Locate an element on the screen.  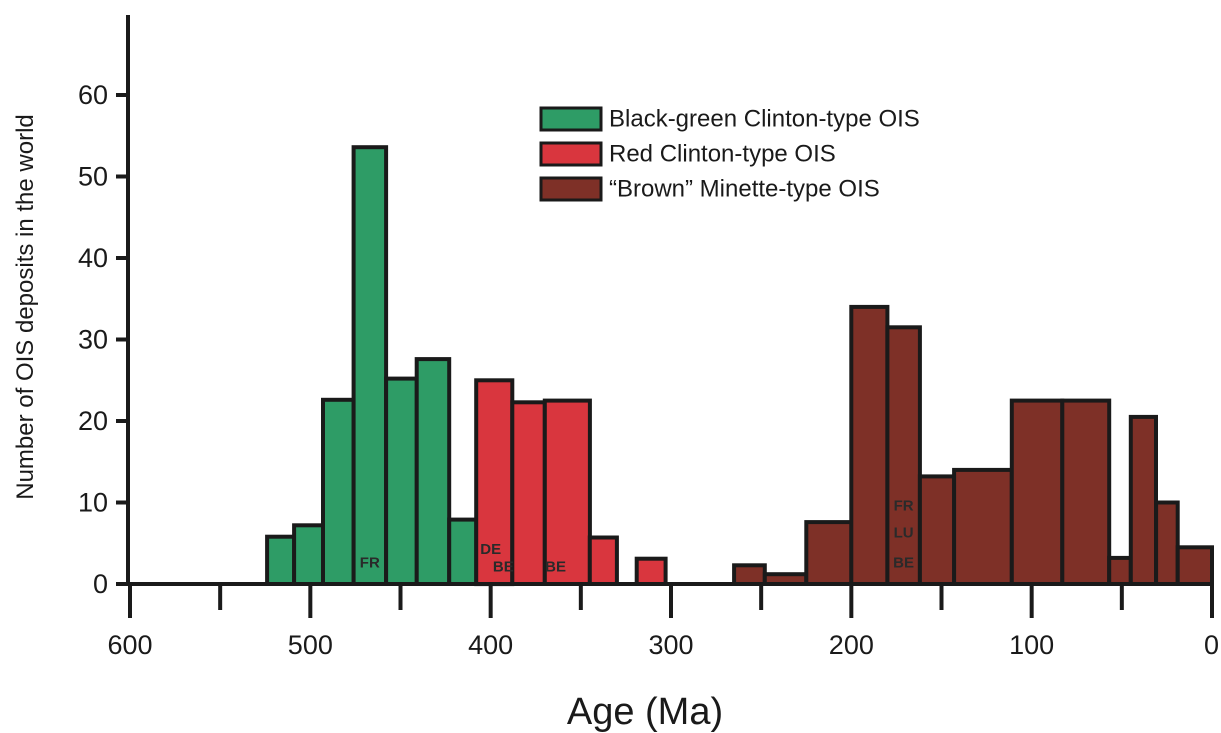
series-black-green-clinton-type-ois is located at coordinates (372, 366).